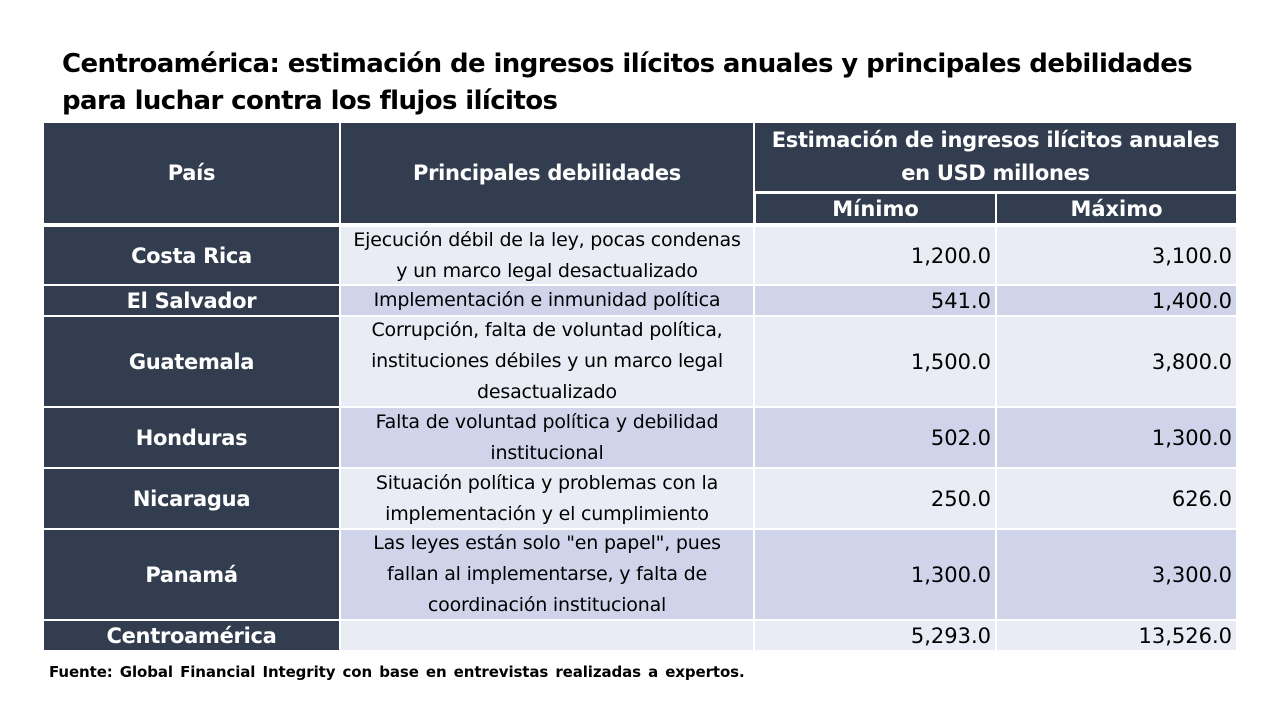  I want to click on row-max: 3,300.0, so click(1115, 573).